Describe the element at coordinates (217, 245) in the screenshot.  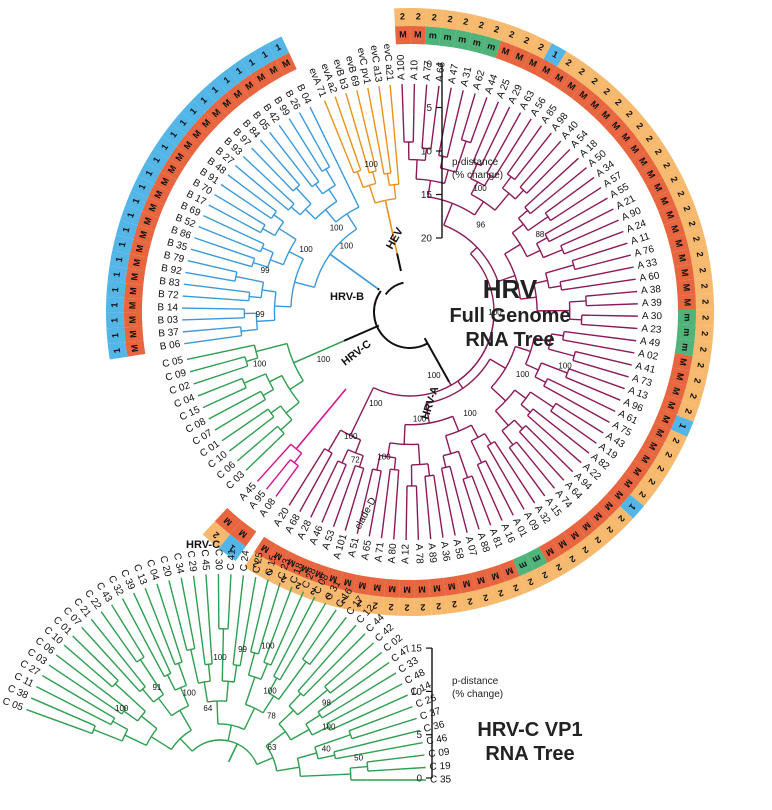
I see `hrv-b-leaf-branch` at that location.